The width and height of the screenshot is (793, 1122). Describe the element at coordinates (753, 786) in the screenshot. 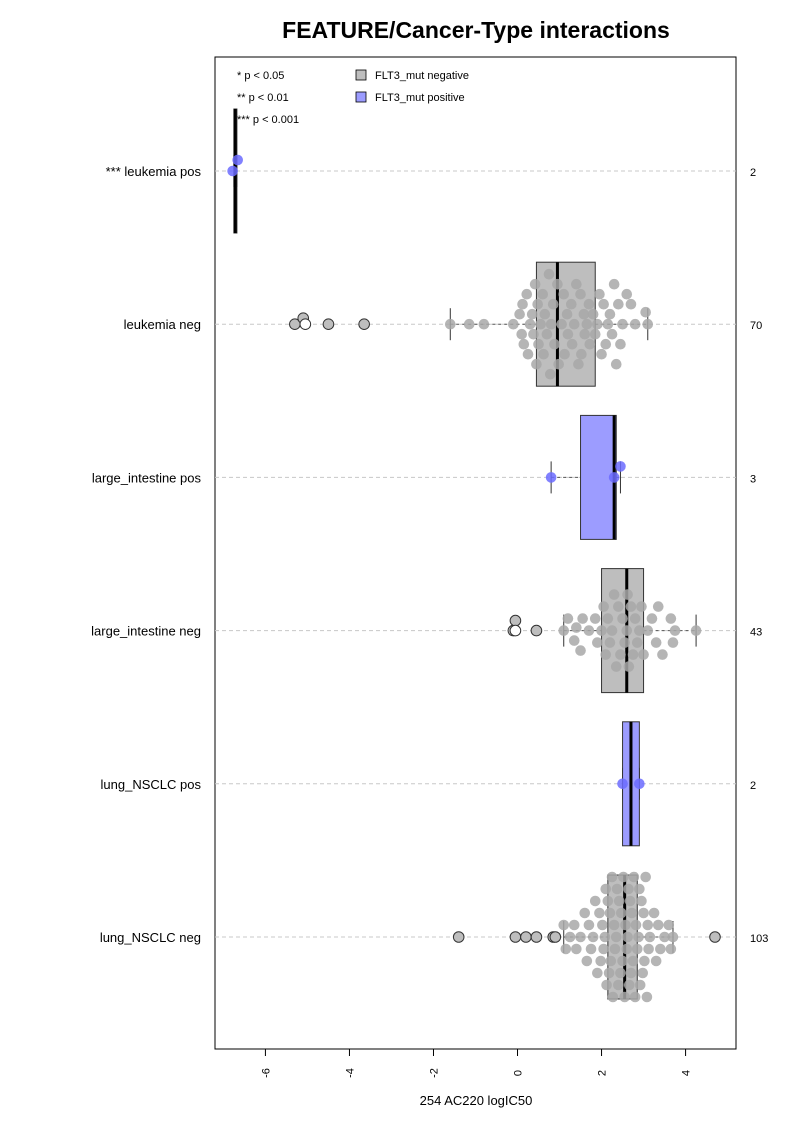

I see `row-count: 2` at that location.